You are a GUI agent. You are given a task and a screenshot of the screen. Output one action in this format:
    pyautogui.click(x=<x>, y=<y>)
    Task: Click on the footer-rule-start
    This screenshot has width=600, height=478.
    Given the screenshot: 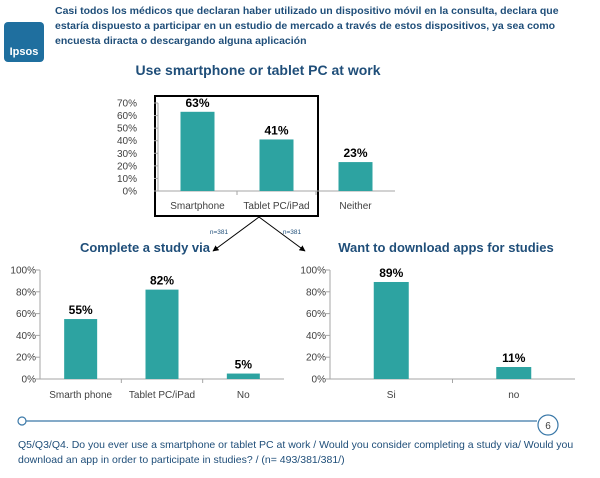 What is the action you would take?
    pyautogui.click(x=22, y=421)
    